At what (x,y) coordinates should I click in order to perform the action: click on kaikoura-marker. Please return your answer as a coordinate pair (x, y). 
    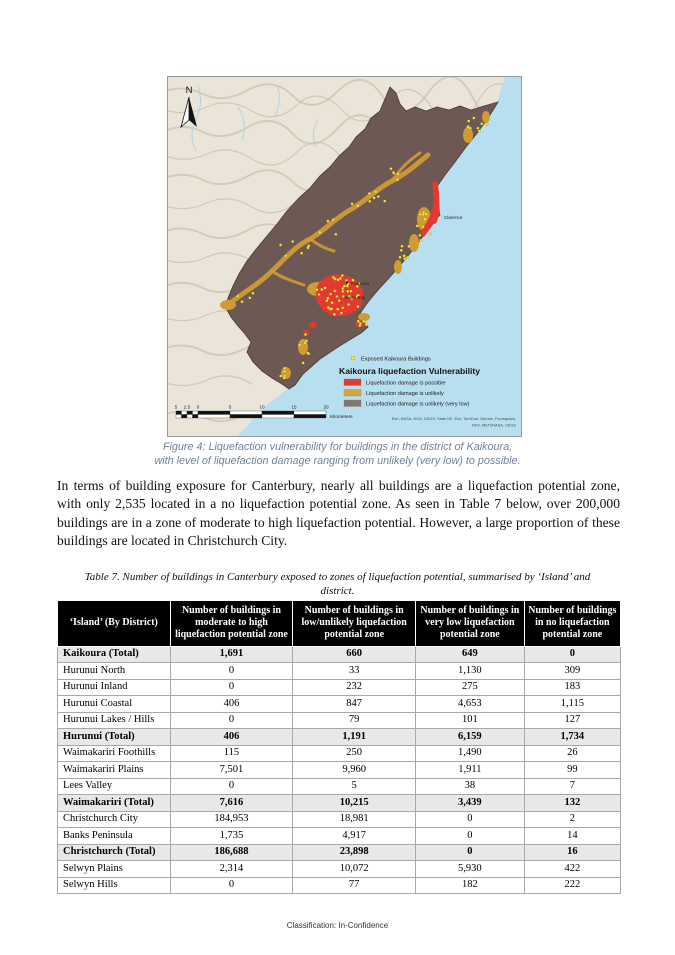
    Looking at the image, I should click on (347, 282).